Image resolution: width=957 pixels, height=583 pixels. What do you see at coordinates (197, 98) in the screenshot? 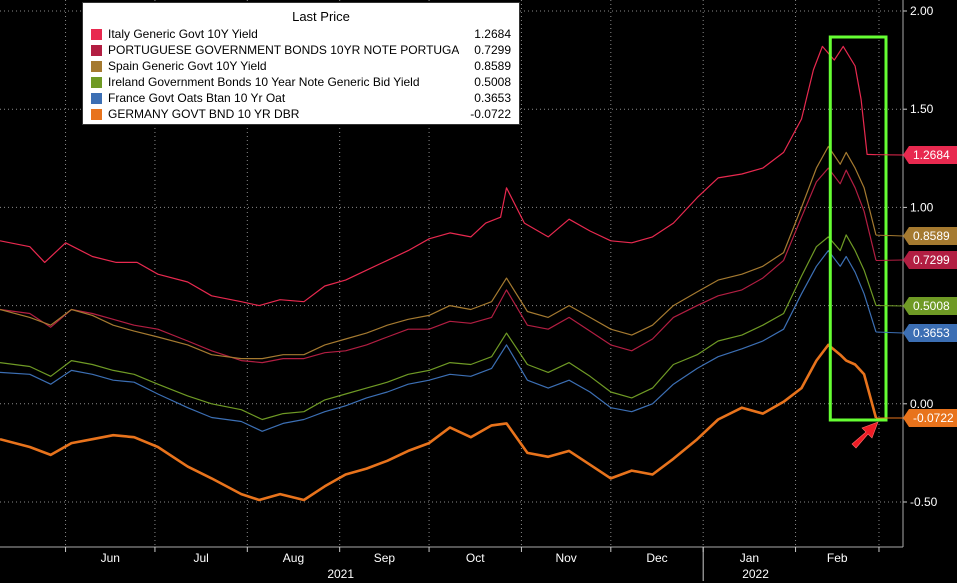
I see `legend-name: France Govt Oats Btan 10 Yr Oat` at bounding box center [197, 98].